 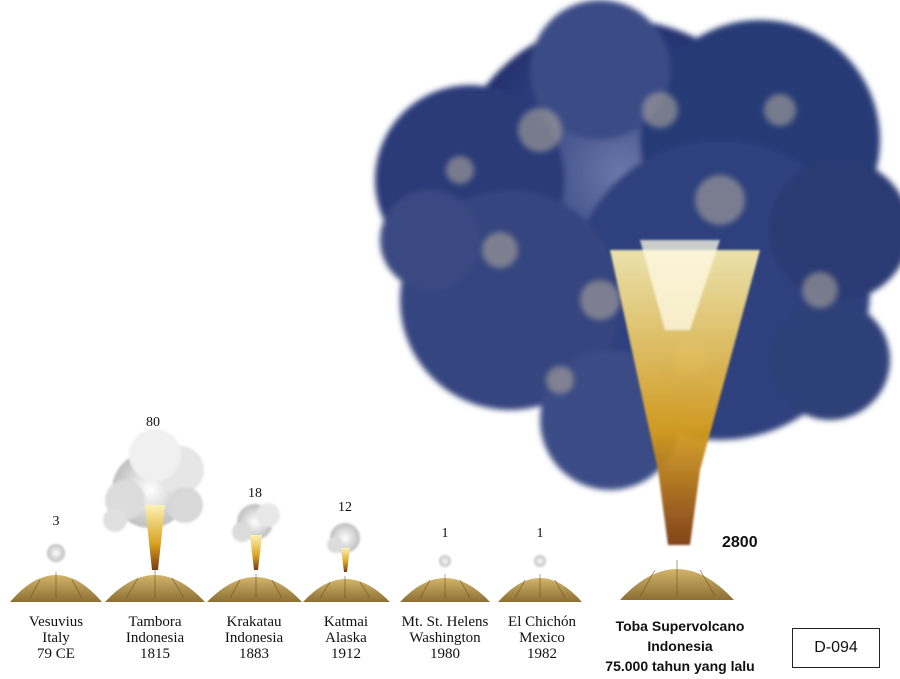 I want to click on katmai-plume, so click(x=343, y=547).